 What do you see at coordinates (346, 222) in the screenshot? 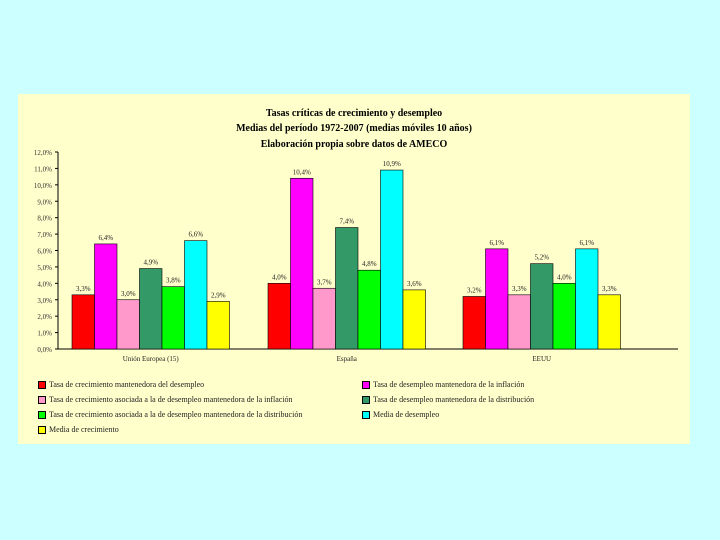
I see `bar-value-label: 7,4%` at bounding box center [346, 222].